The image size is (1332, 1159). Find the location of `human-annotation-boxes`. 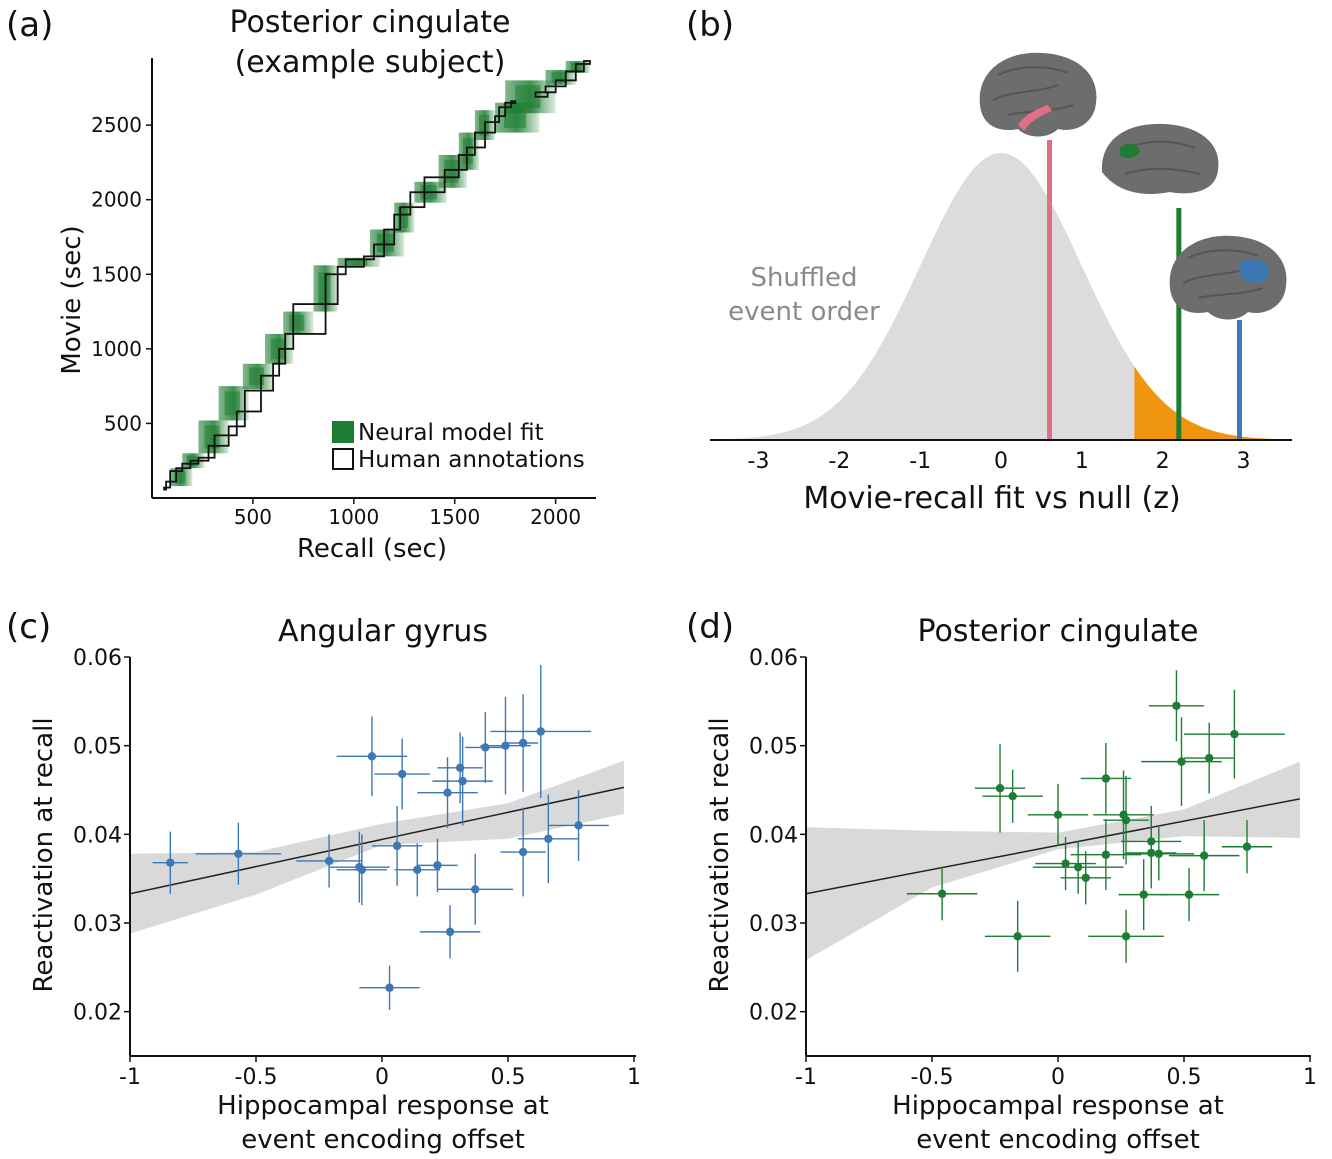

human-annotation-boxes is located at coordinates (377, 275).